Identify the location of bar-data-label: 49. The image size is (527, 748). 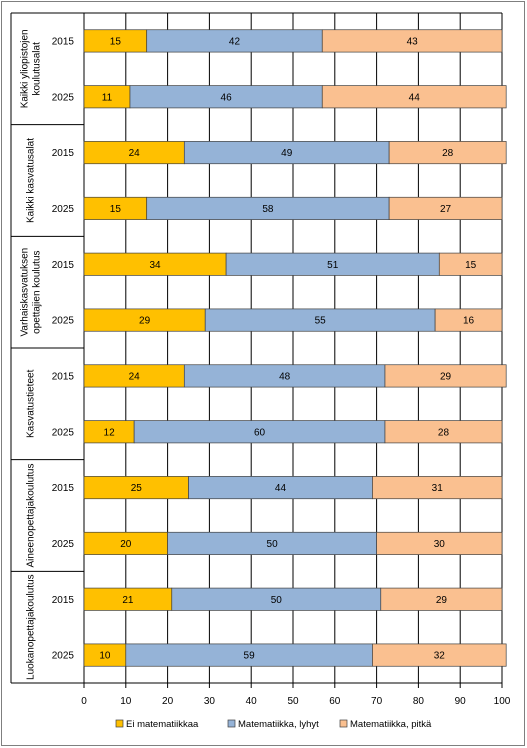
(287, 153).